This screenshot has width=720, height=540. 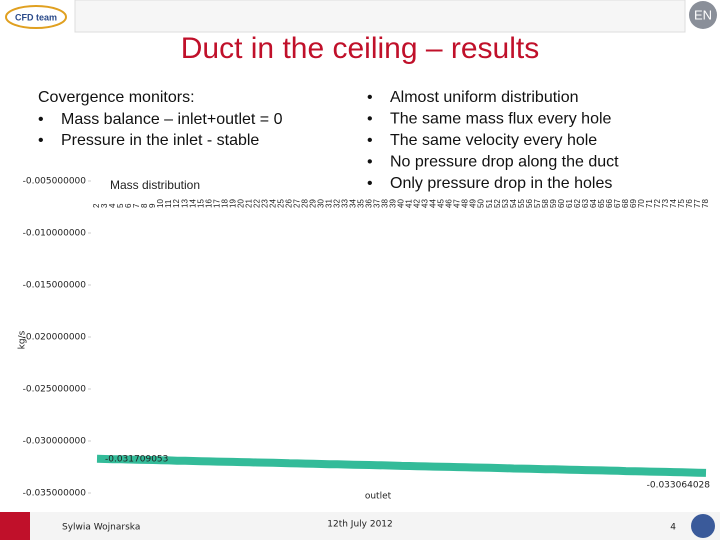 What do you see at coordinates (136, 205) in the screenshot?
I see `x-tick-label: 7` at bounding box center [136, 205].